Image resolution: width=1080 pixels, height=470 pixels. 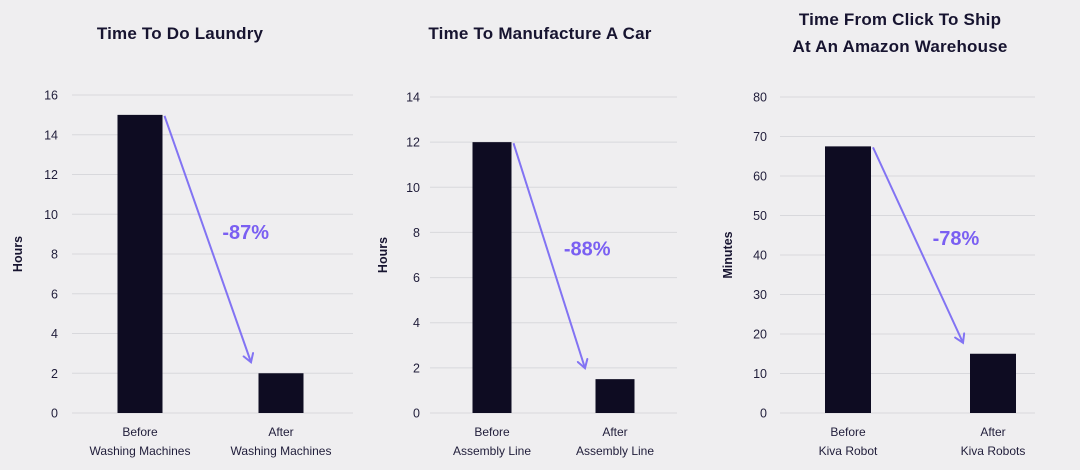 What do you see at coordinates (140, 263) in the screenshot?
I see `bar-before-washing-machines` at bounding box center [140, 263].